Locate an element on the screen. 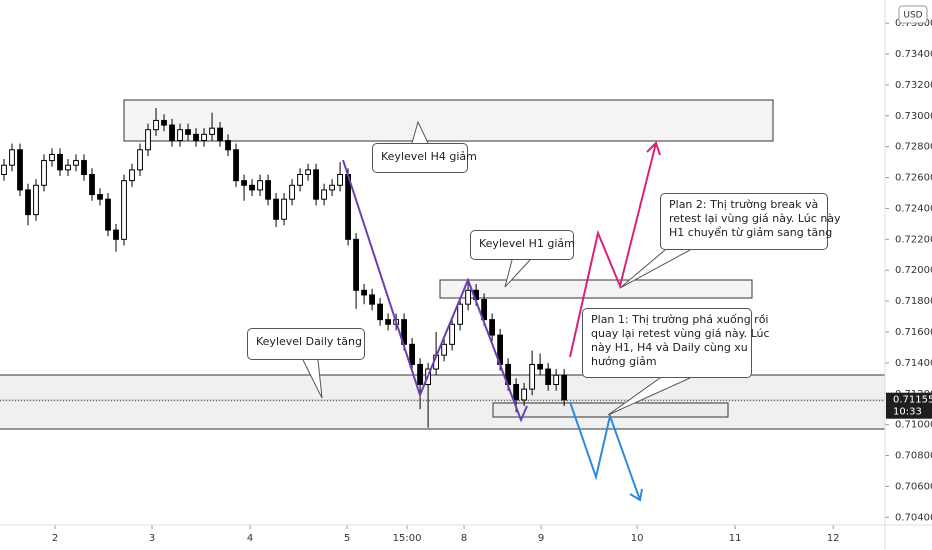 This screenshot has width=932, height=550. callout: Keylevel H1 giảm is located at coordinates (522, 245).